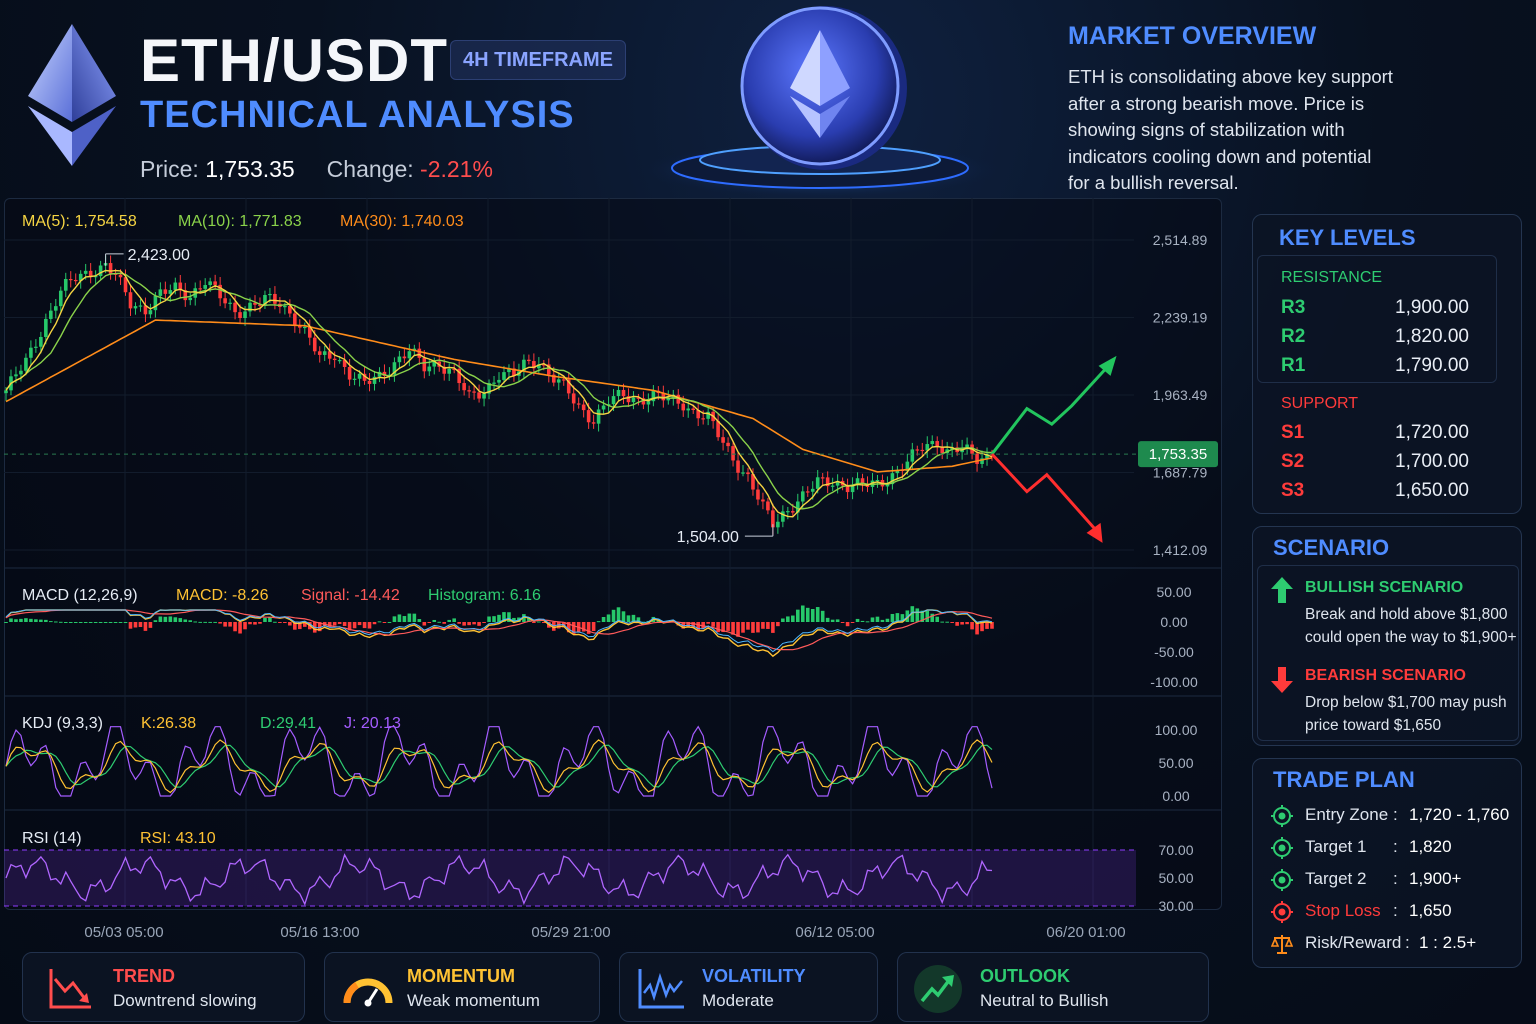  What do you see at coordinates (1320, 403) in the screenshot?
I see `support-label: SUPPORT` at bounding box center [1320, 403].